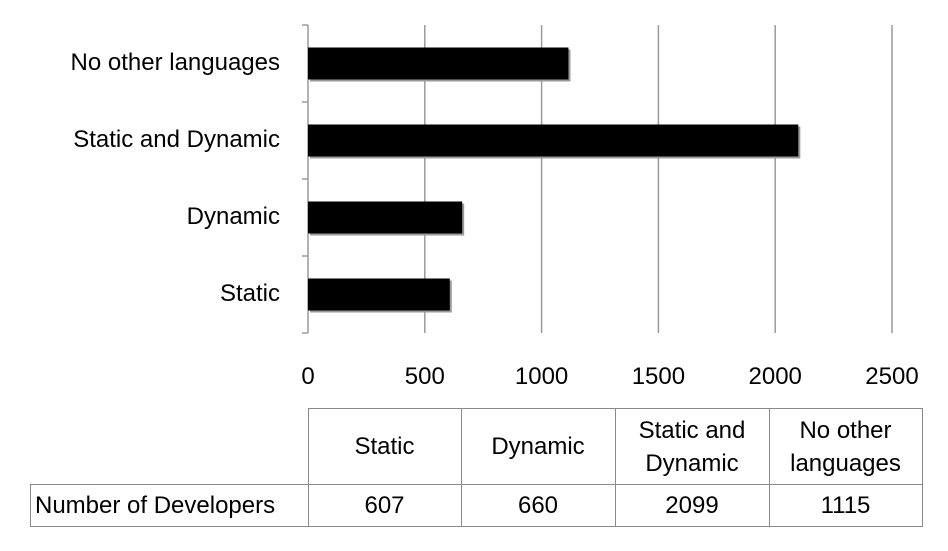  I want to click on x-tick-label: 2000, so click(775, 376).